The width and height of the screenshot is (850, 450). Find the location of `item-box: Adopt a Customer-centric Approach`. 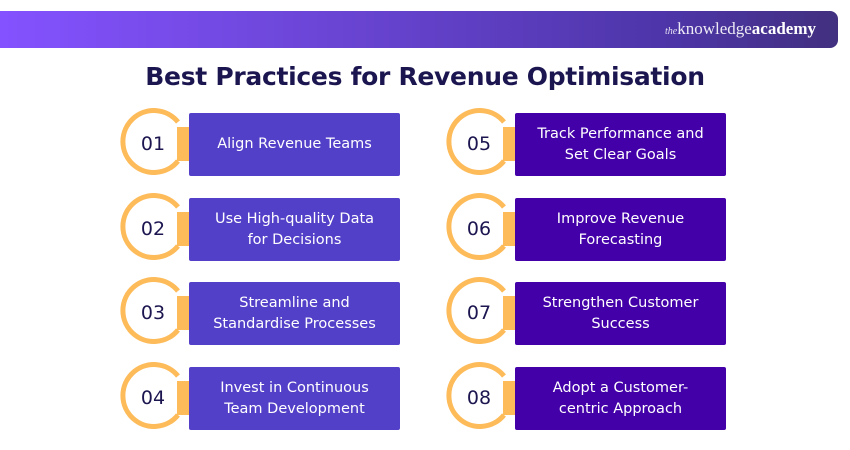

item-box: Adopt a Customer-centric Approach is located at coordinates (620, 398).